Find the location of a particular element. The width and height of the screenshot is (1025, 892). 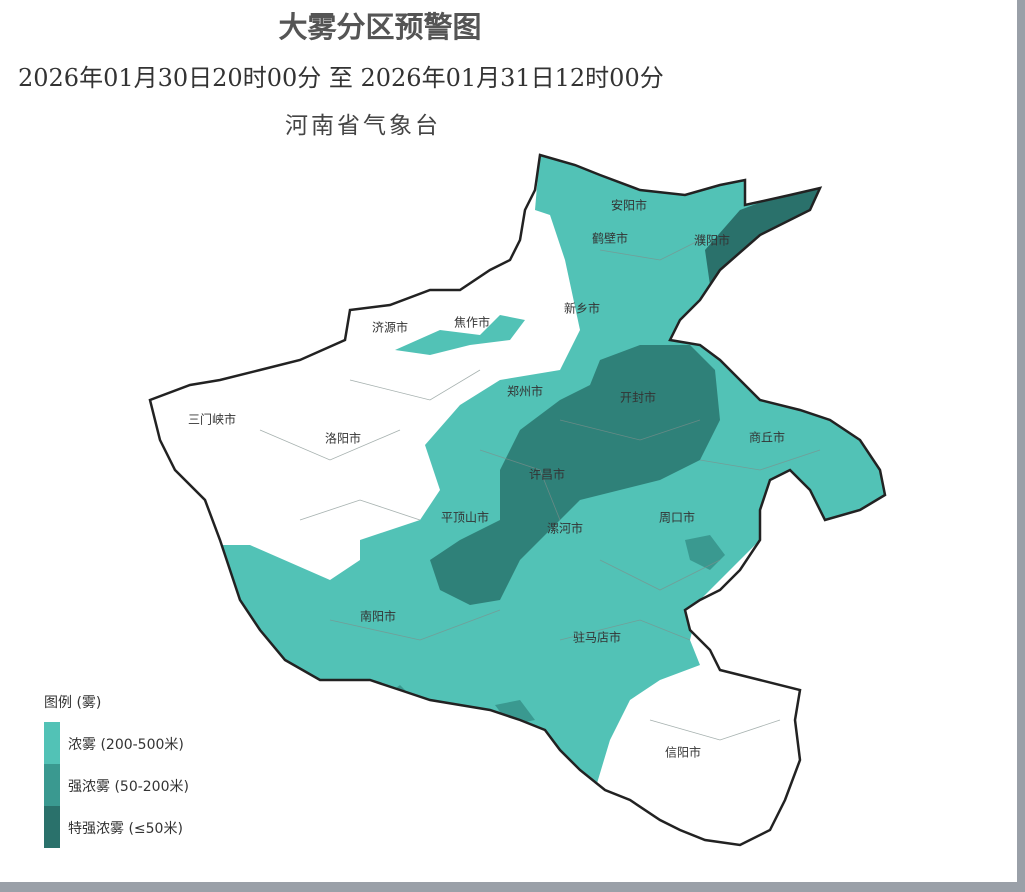

legend-label: 特强浓雾 (≤50米) is located at coordinates (125, 829).